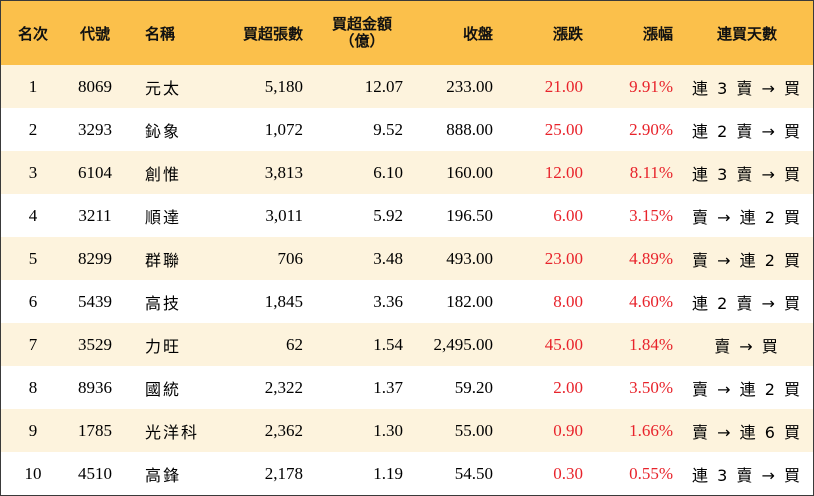  What do you see at coordinates (746, 33) in the screenshot?
I see `header-streak: 連買天數` at bounding box center [746, 33].